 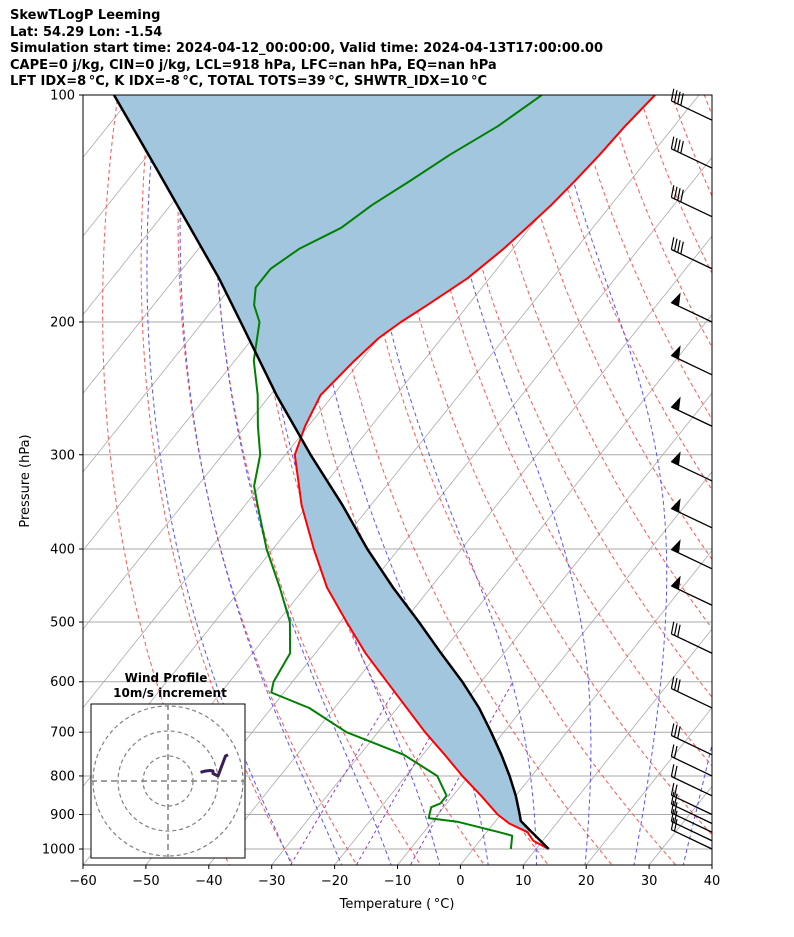 What do you see at coordinates (586, 881) in the screenshot?
I see `x-tick-label: 20` at bounding box center [586, 881].